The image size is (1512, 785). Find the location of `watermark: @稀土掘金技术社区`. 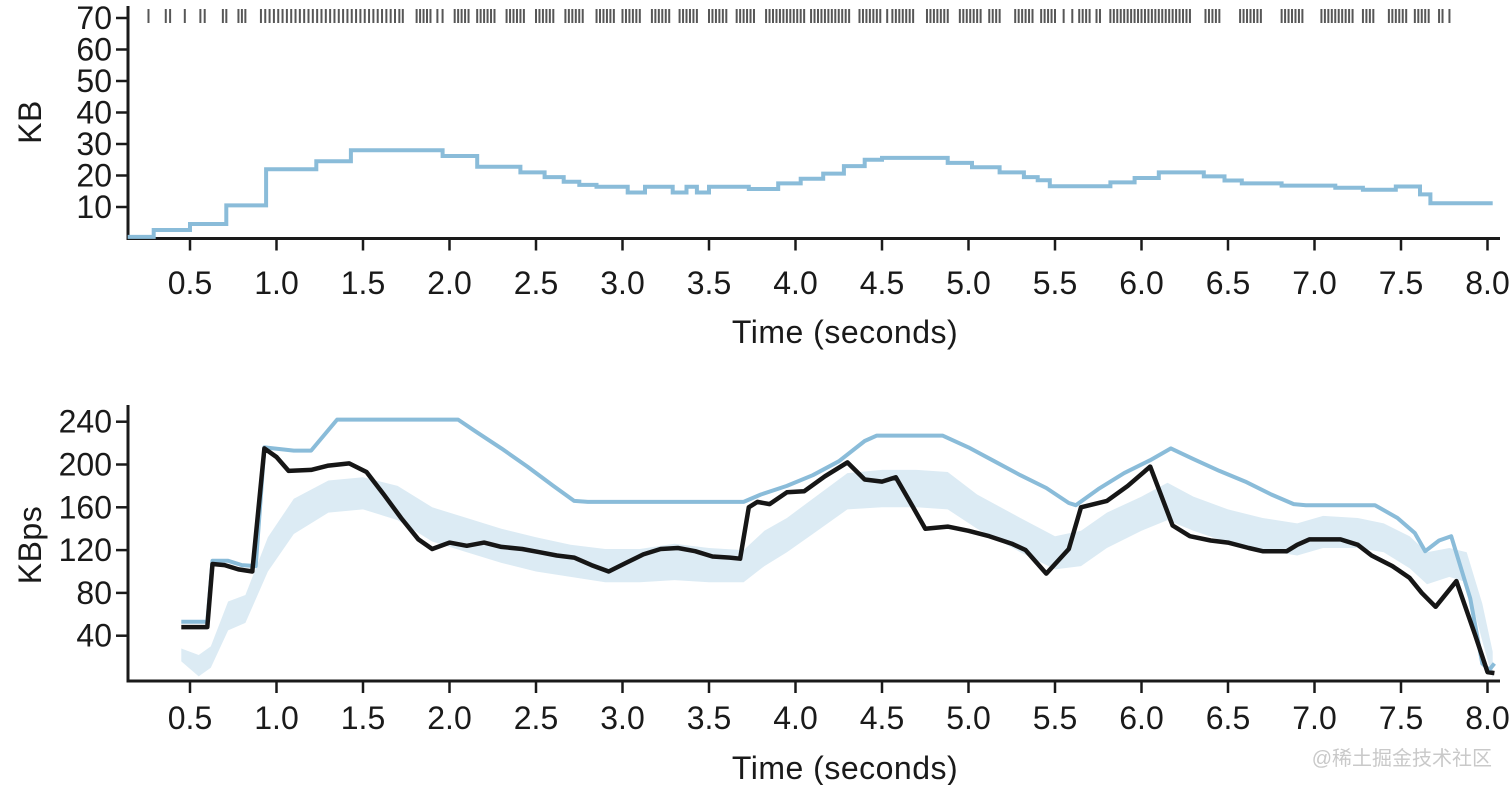

watermark: @稀土掘金技术社区 is located at coordinates (1401, 759).